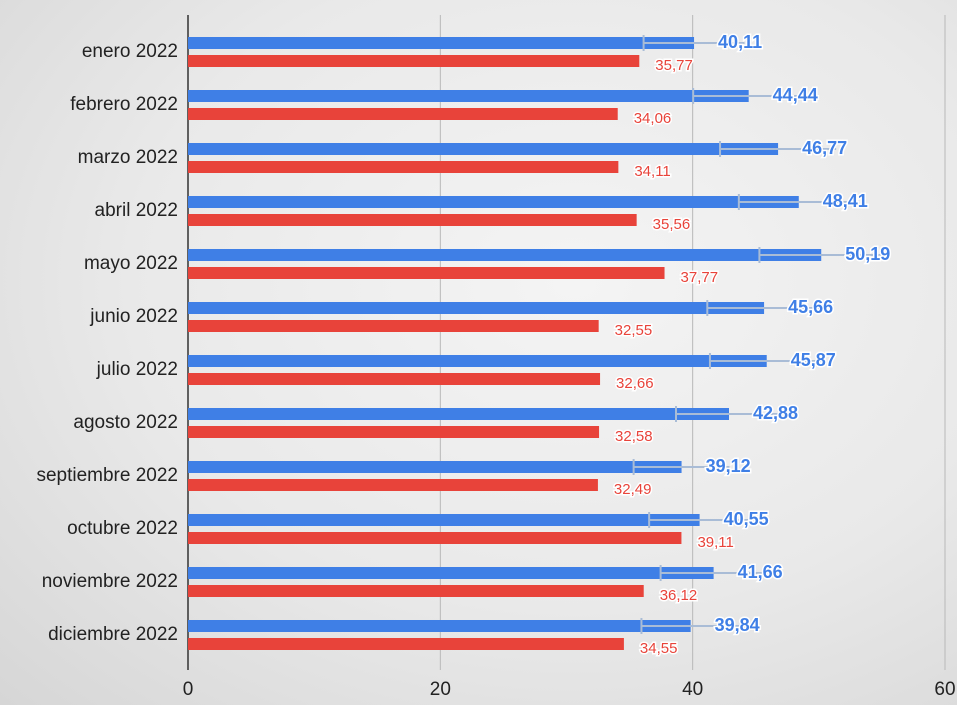  What do you see at coordinates (810, 307) in the screenshot?
I see `value-label: 45,66` at bounding box center [810, 307].